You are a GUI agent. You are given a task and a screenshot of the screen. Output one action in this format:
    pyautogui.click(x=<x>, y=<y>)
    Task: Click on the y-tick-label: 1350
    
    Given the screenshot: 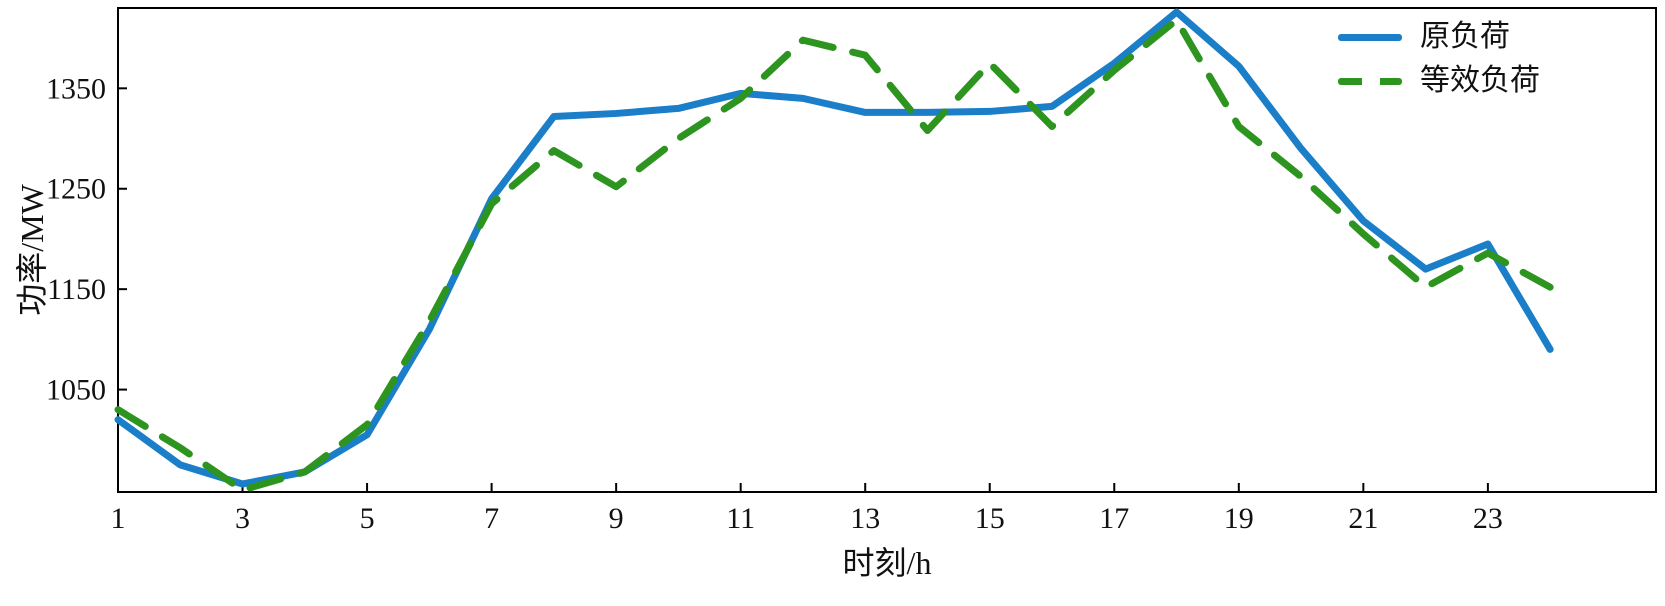 What is the action you would take?
    pyautogui.click(x=76, y=88)
    